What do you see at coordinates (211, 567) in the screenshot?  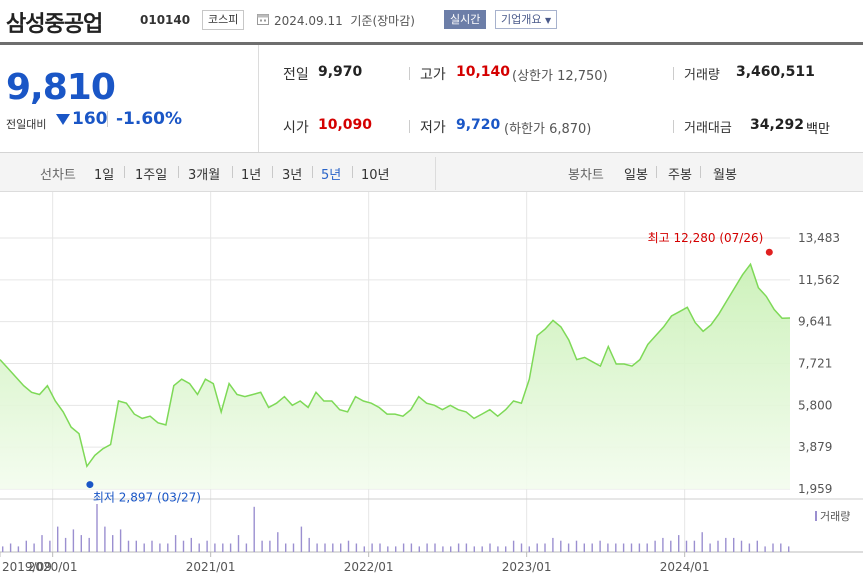 I see `x-tick-label: 2021/01` at bounding box center [211, 567].